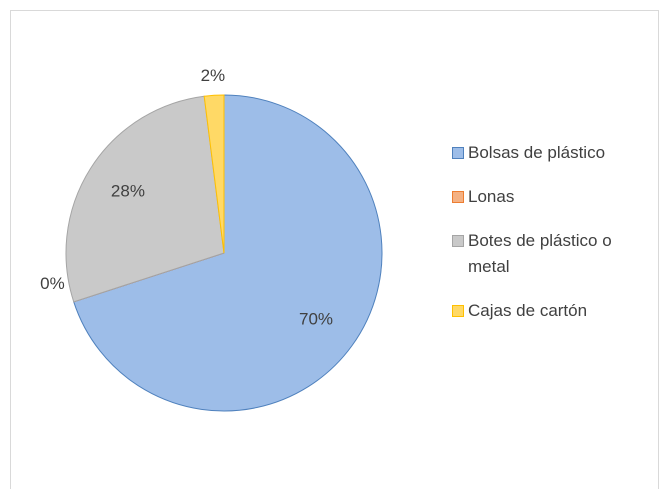 The height and width of the screenshot is (489, 668). I want to click on legend-item: Bolsas de plástico, so click(552, 153).